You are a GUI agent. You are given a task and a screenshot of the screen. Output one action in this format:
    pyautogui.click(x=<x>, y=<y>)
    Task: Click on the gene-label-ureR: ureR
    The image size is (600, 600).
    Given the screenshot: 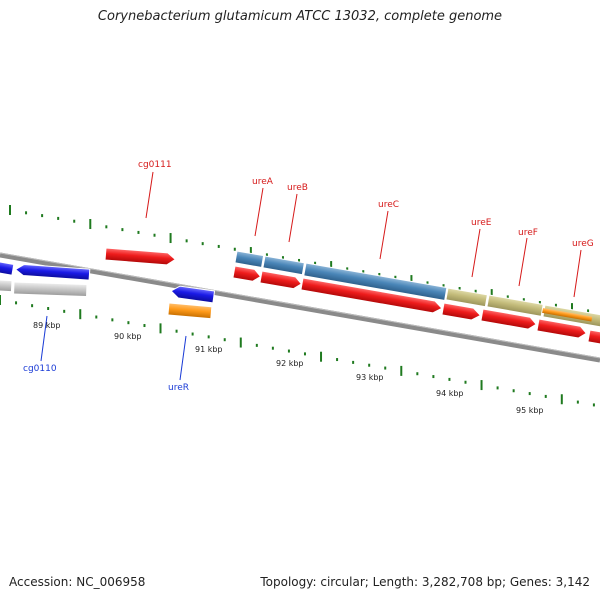 What is the action you would take?
    pyautogui.click(x=178, y=388)
    